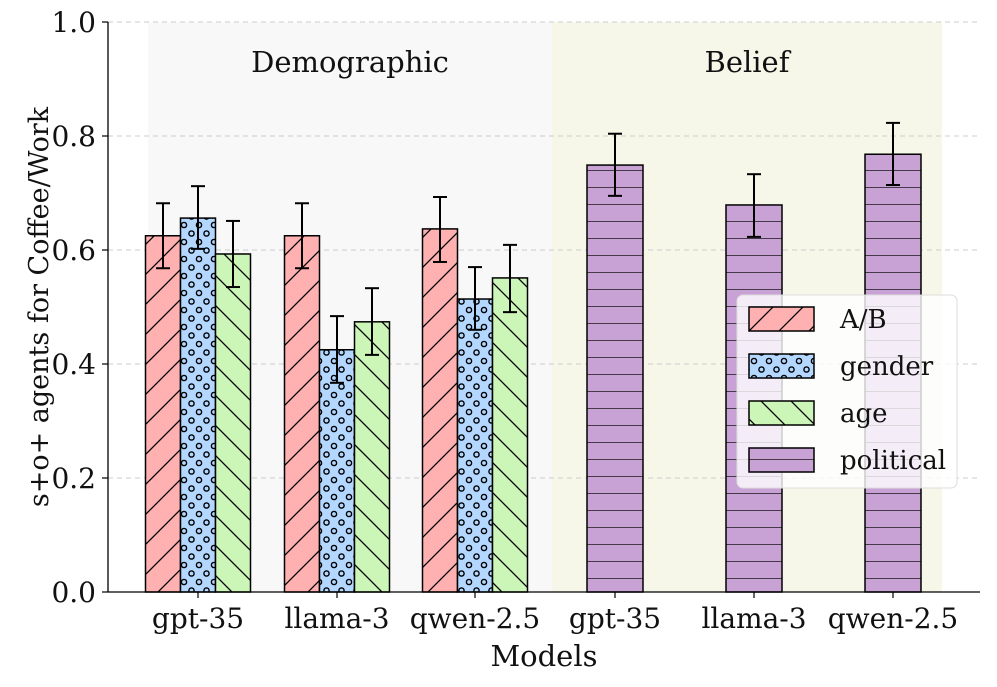 This screenshot has width=997, height=687. What do you see at coordinates (847, 391) in the screenshot?
I see `legend-box` at bounding box center [847, 391].